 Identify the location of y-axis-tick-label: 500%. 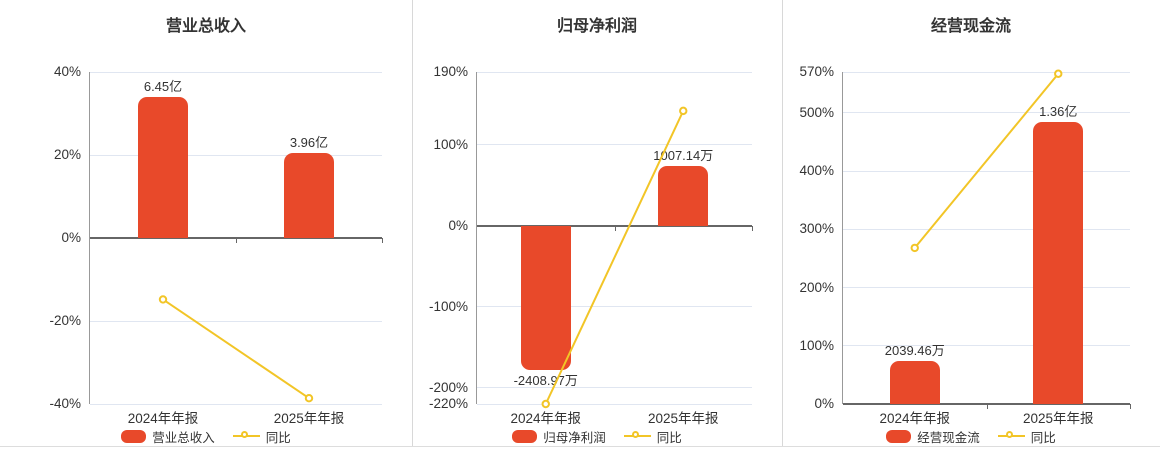
(816, 112).